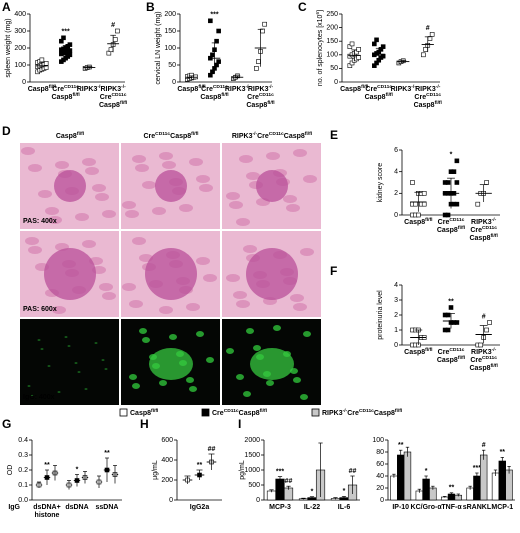  Describe the element at coordinates (14, 507) in the screenshot. I see `x-axis-label: IgG` at that location.